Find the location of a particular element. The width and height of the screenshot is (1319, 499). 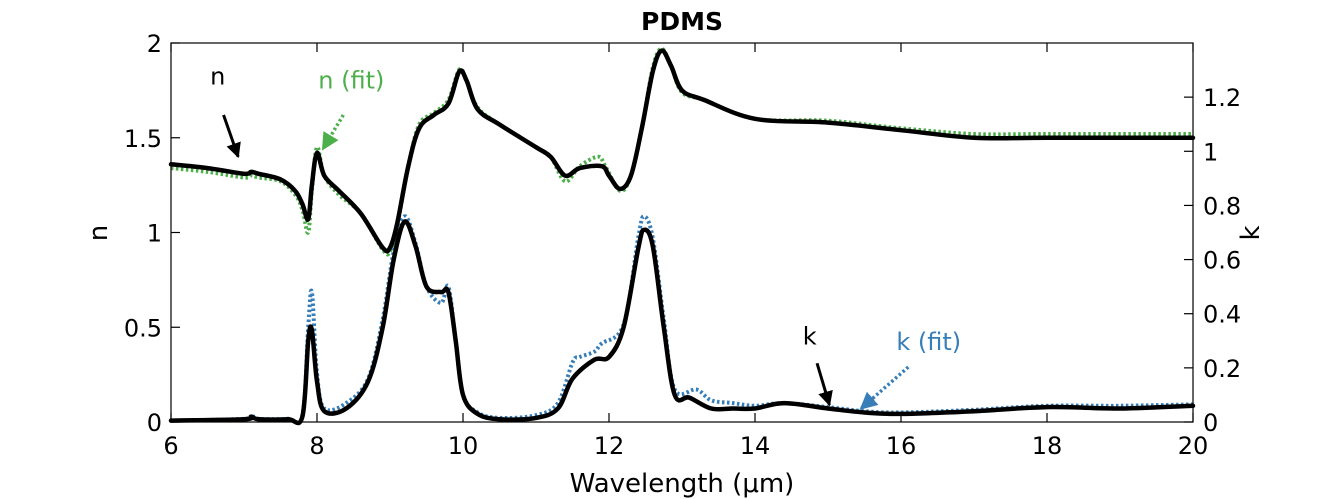

x-tick-label: 8 is located at coordinates (316, 446).